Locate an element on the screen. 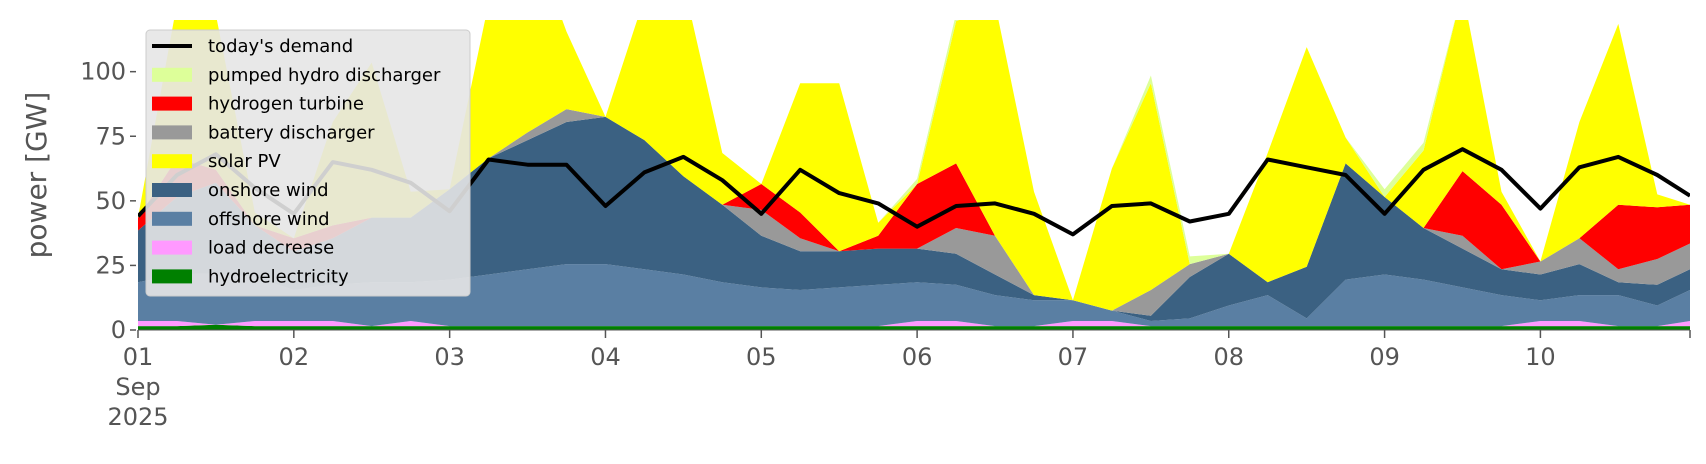 The height and width of the screenshot is (464, 1706). legend-swatch-pumped-hydro-discharger is located at coordinates (172, 74).